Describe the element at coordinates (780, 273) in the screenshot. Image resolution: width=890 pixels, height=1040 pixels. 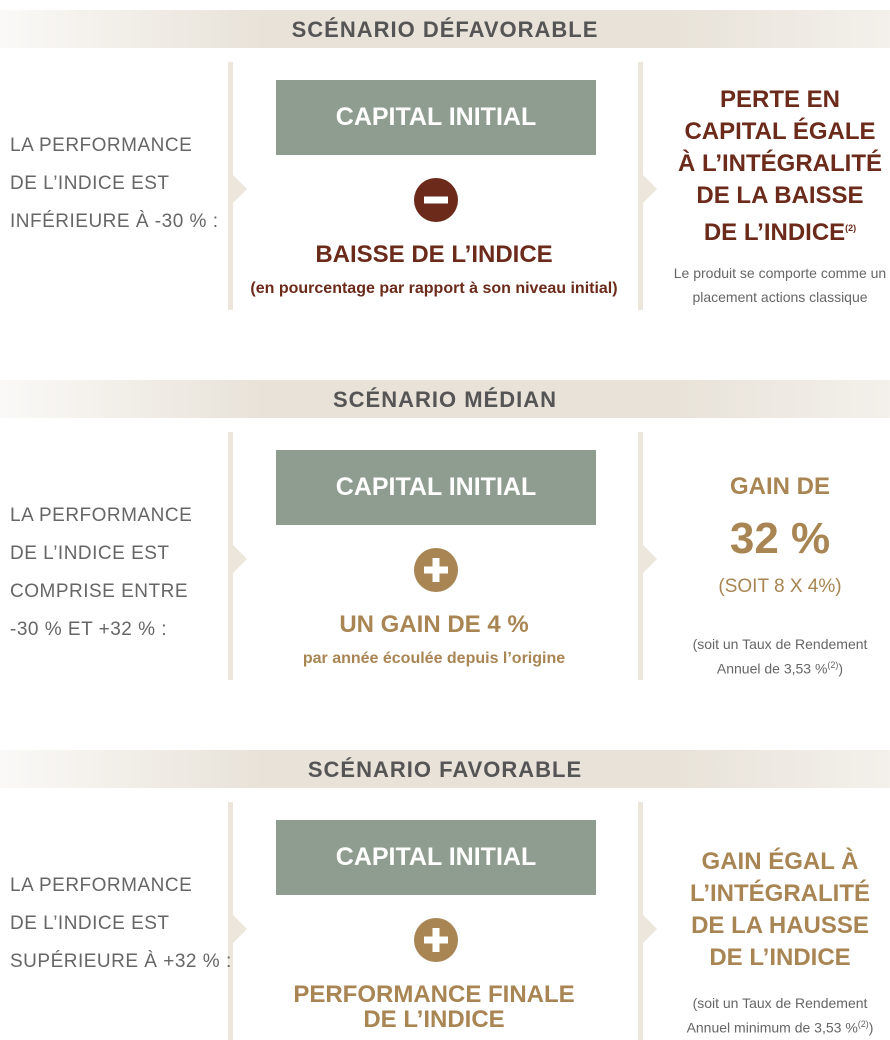
I see `note-line: Le produit se comporte comme un` at that location.